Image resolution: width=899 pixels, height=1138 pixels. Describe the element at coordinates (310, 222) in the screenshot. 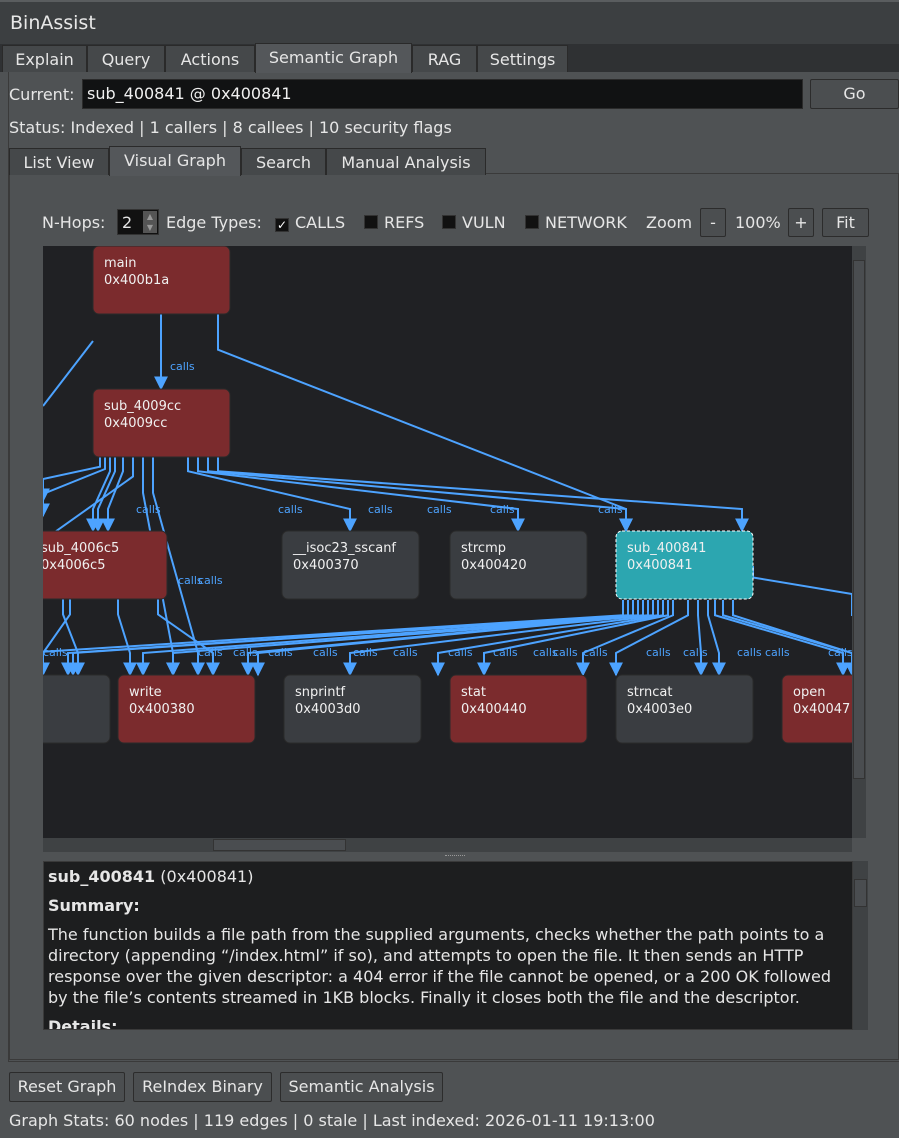

I see `checkbox-calls: ✓ CALLS` at that location.